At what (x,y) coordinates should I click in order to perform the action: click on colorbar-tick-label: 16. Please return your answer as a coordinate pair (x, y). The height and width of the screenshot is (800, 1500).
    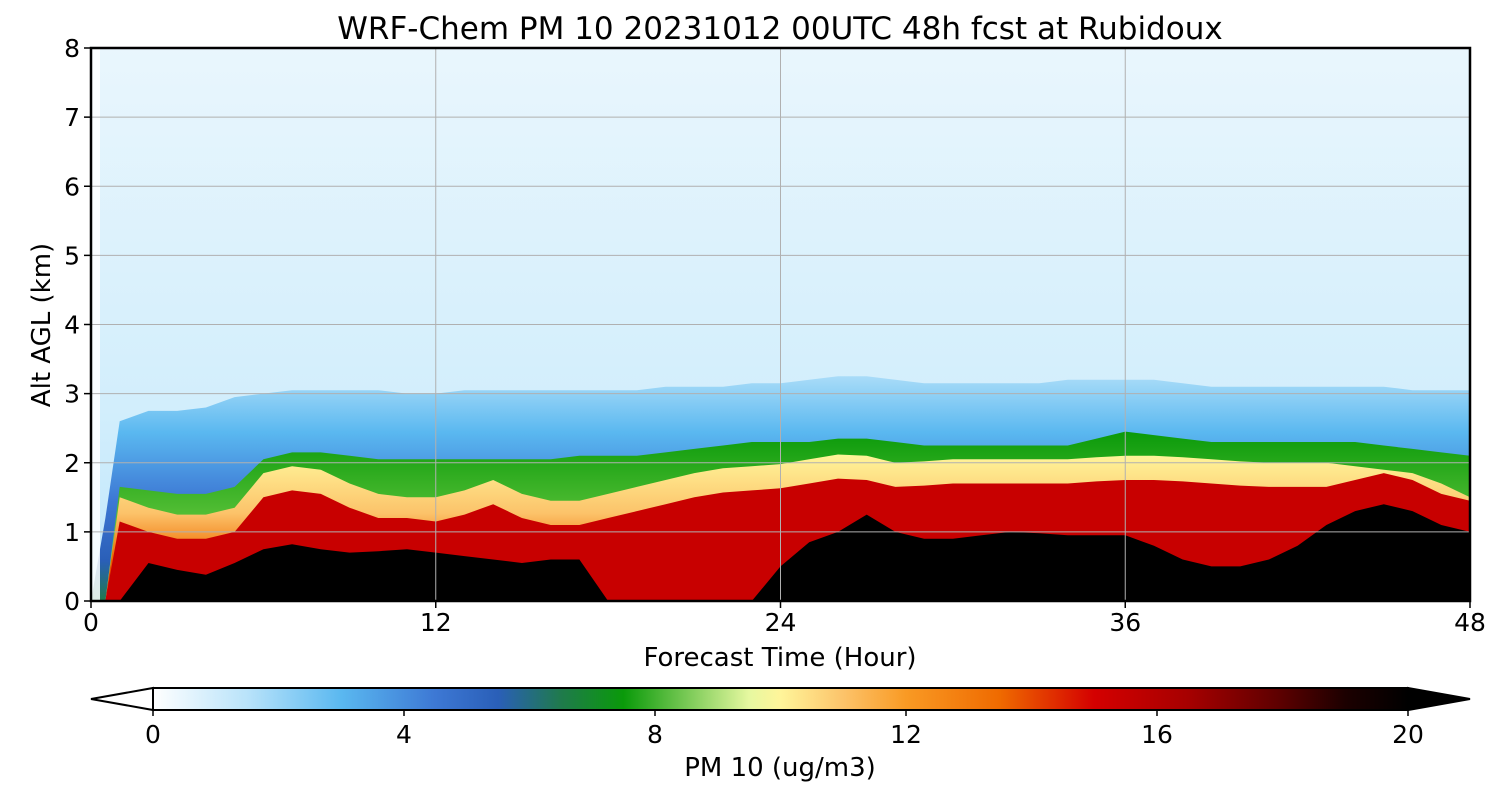
    Looking at the image, I should click on (1157, 734).